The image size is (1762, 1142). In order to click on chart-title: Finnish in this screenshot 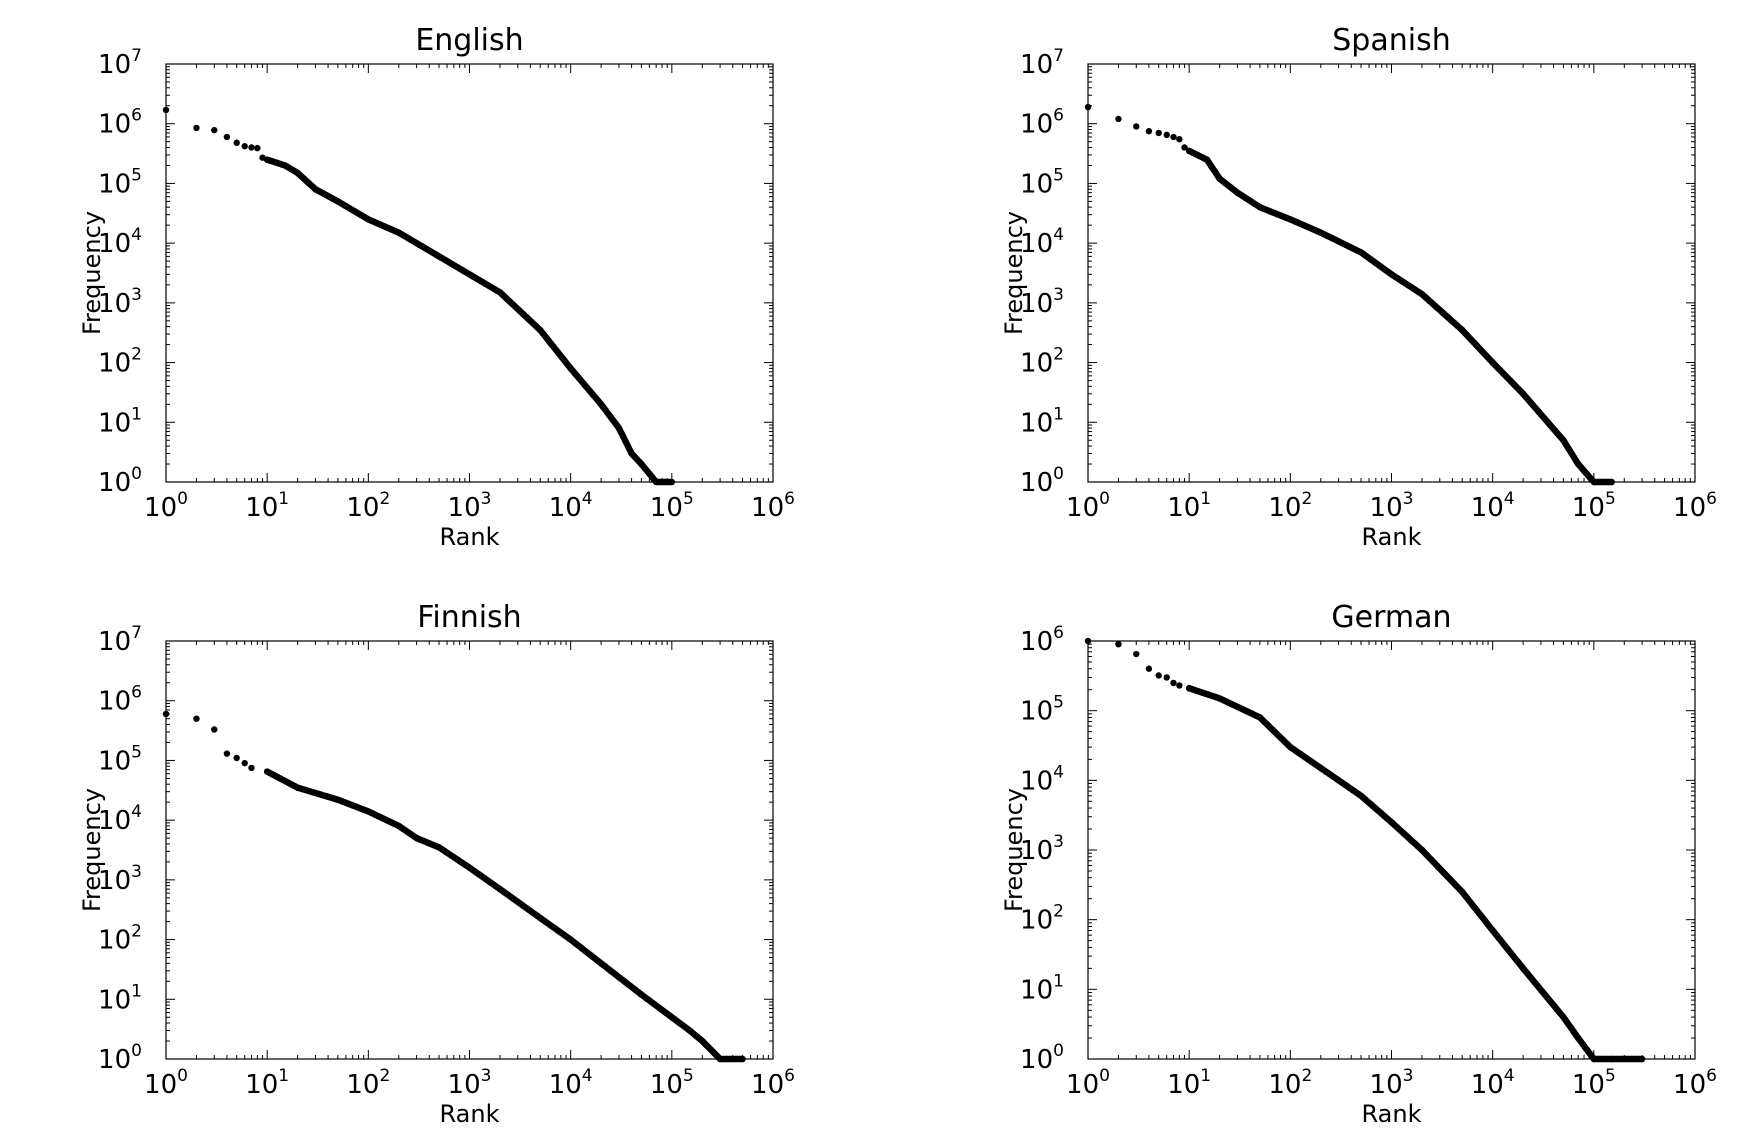, I will do `click(469, 617)`.